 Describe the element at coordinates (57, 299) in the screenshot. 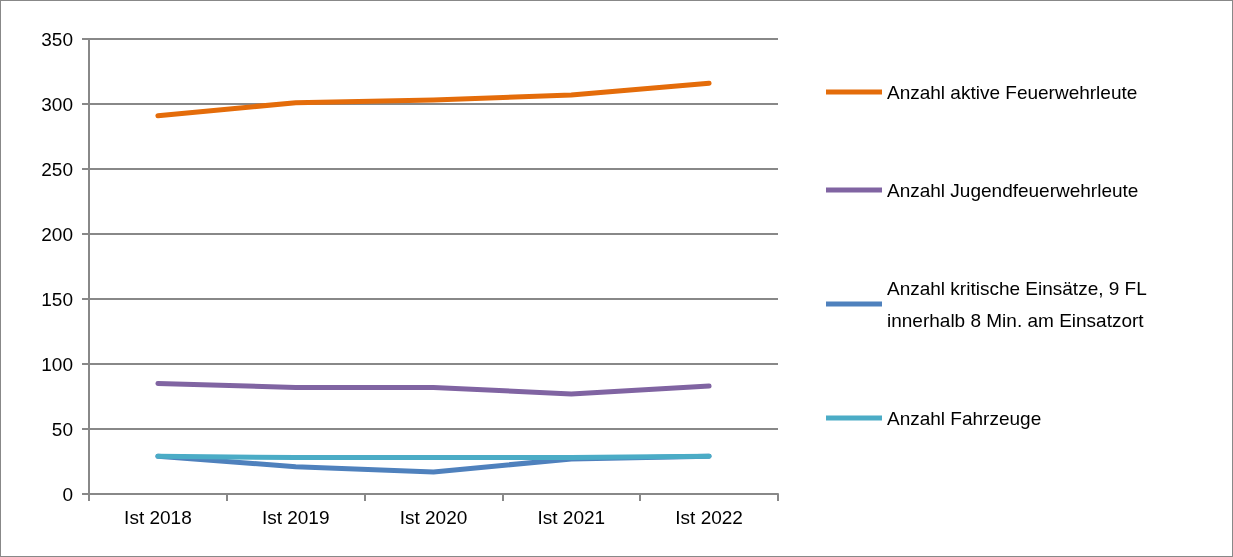

I see `y-tick-label: 150` at that location.